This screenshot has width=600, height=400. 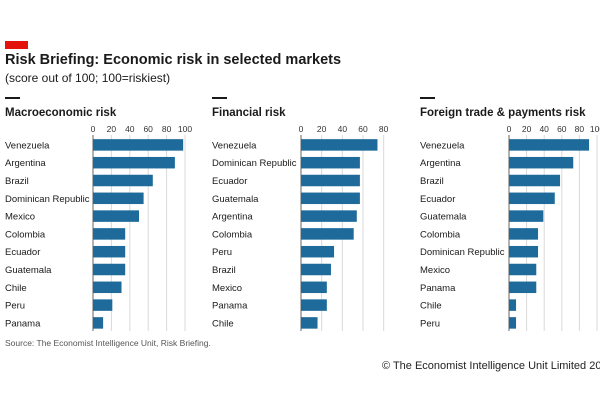 I want to click on panel-title: Macroeconomic risk, so click(x=61, y=113).